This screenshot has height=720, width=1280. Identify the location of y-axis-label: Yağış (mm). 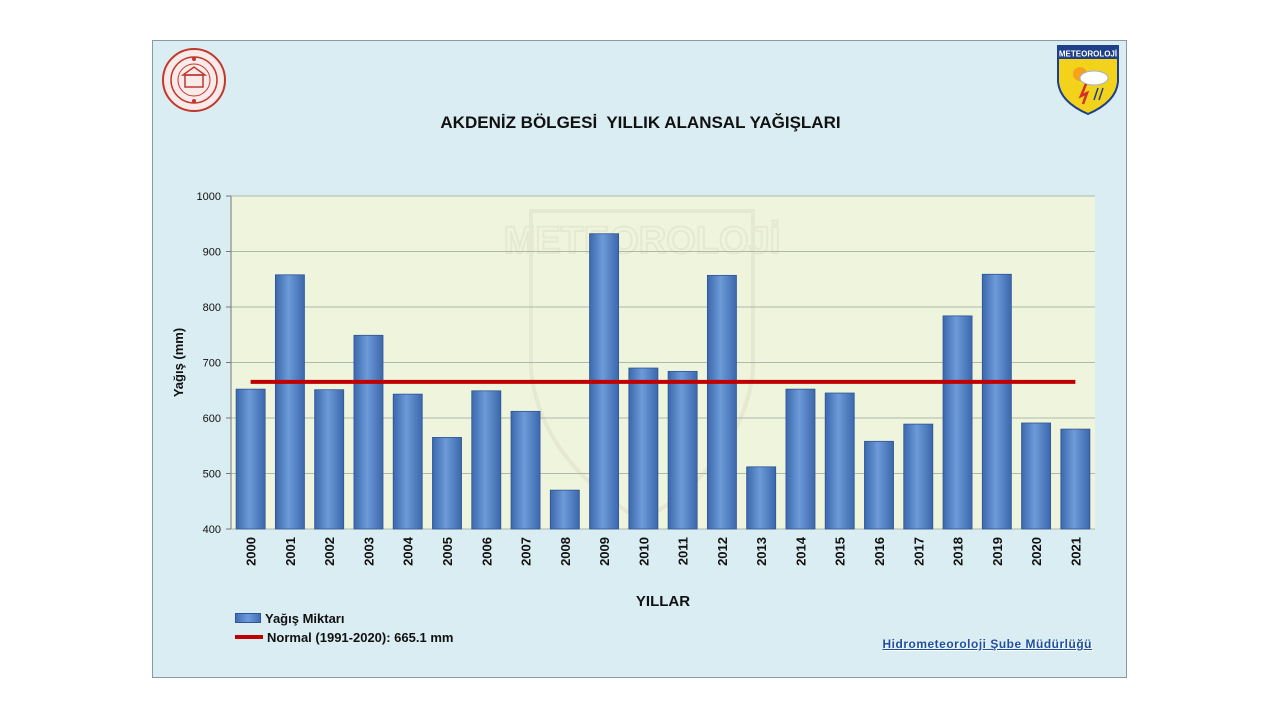
(178, 362).